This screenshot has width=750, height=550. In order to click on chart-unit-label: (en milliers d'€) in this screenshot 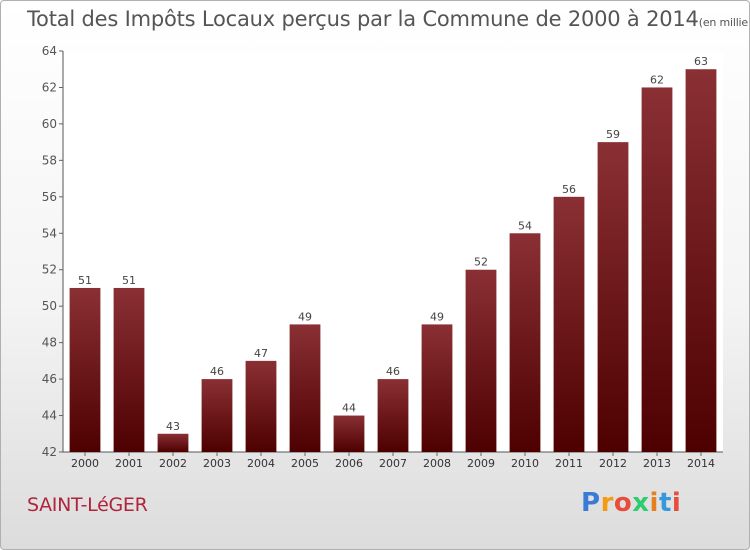, I will do `click(723, 22)`.